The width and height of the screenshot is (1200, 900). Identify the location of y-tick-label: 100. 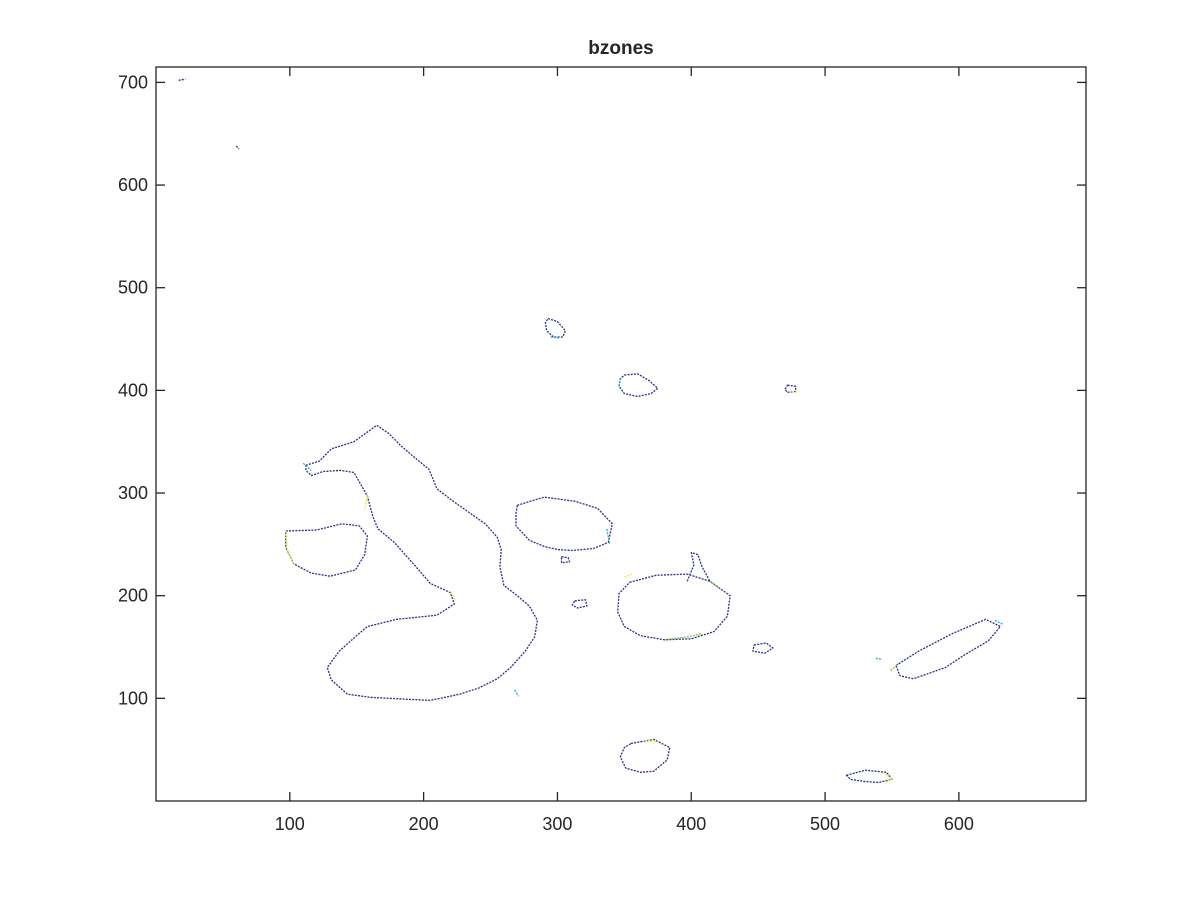
(133, 698).